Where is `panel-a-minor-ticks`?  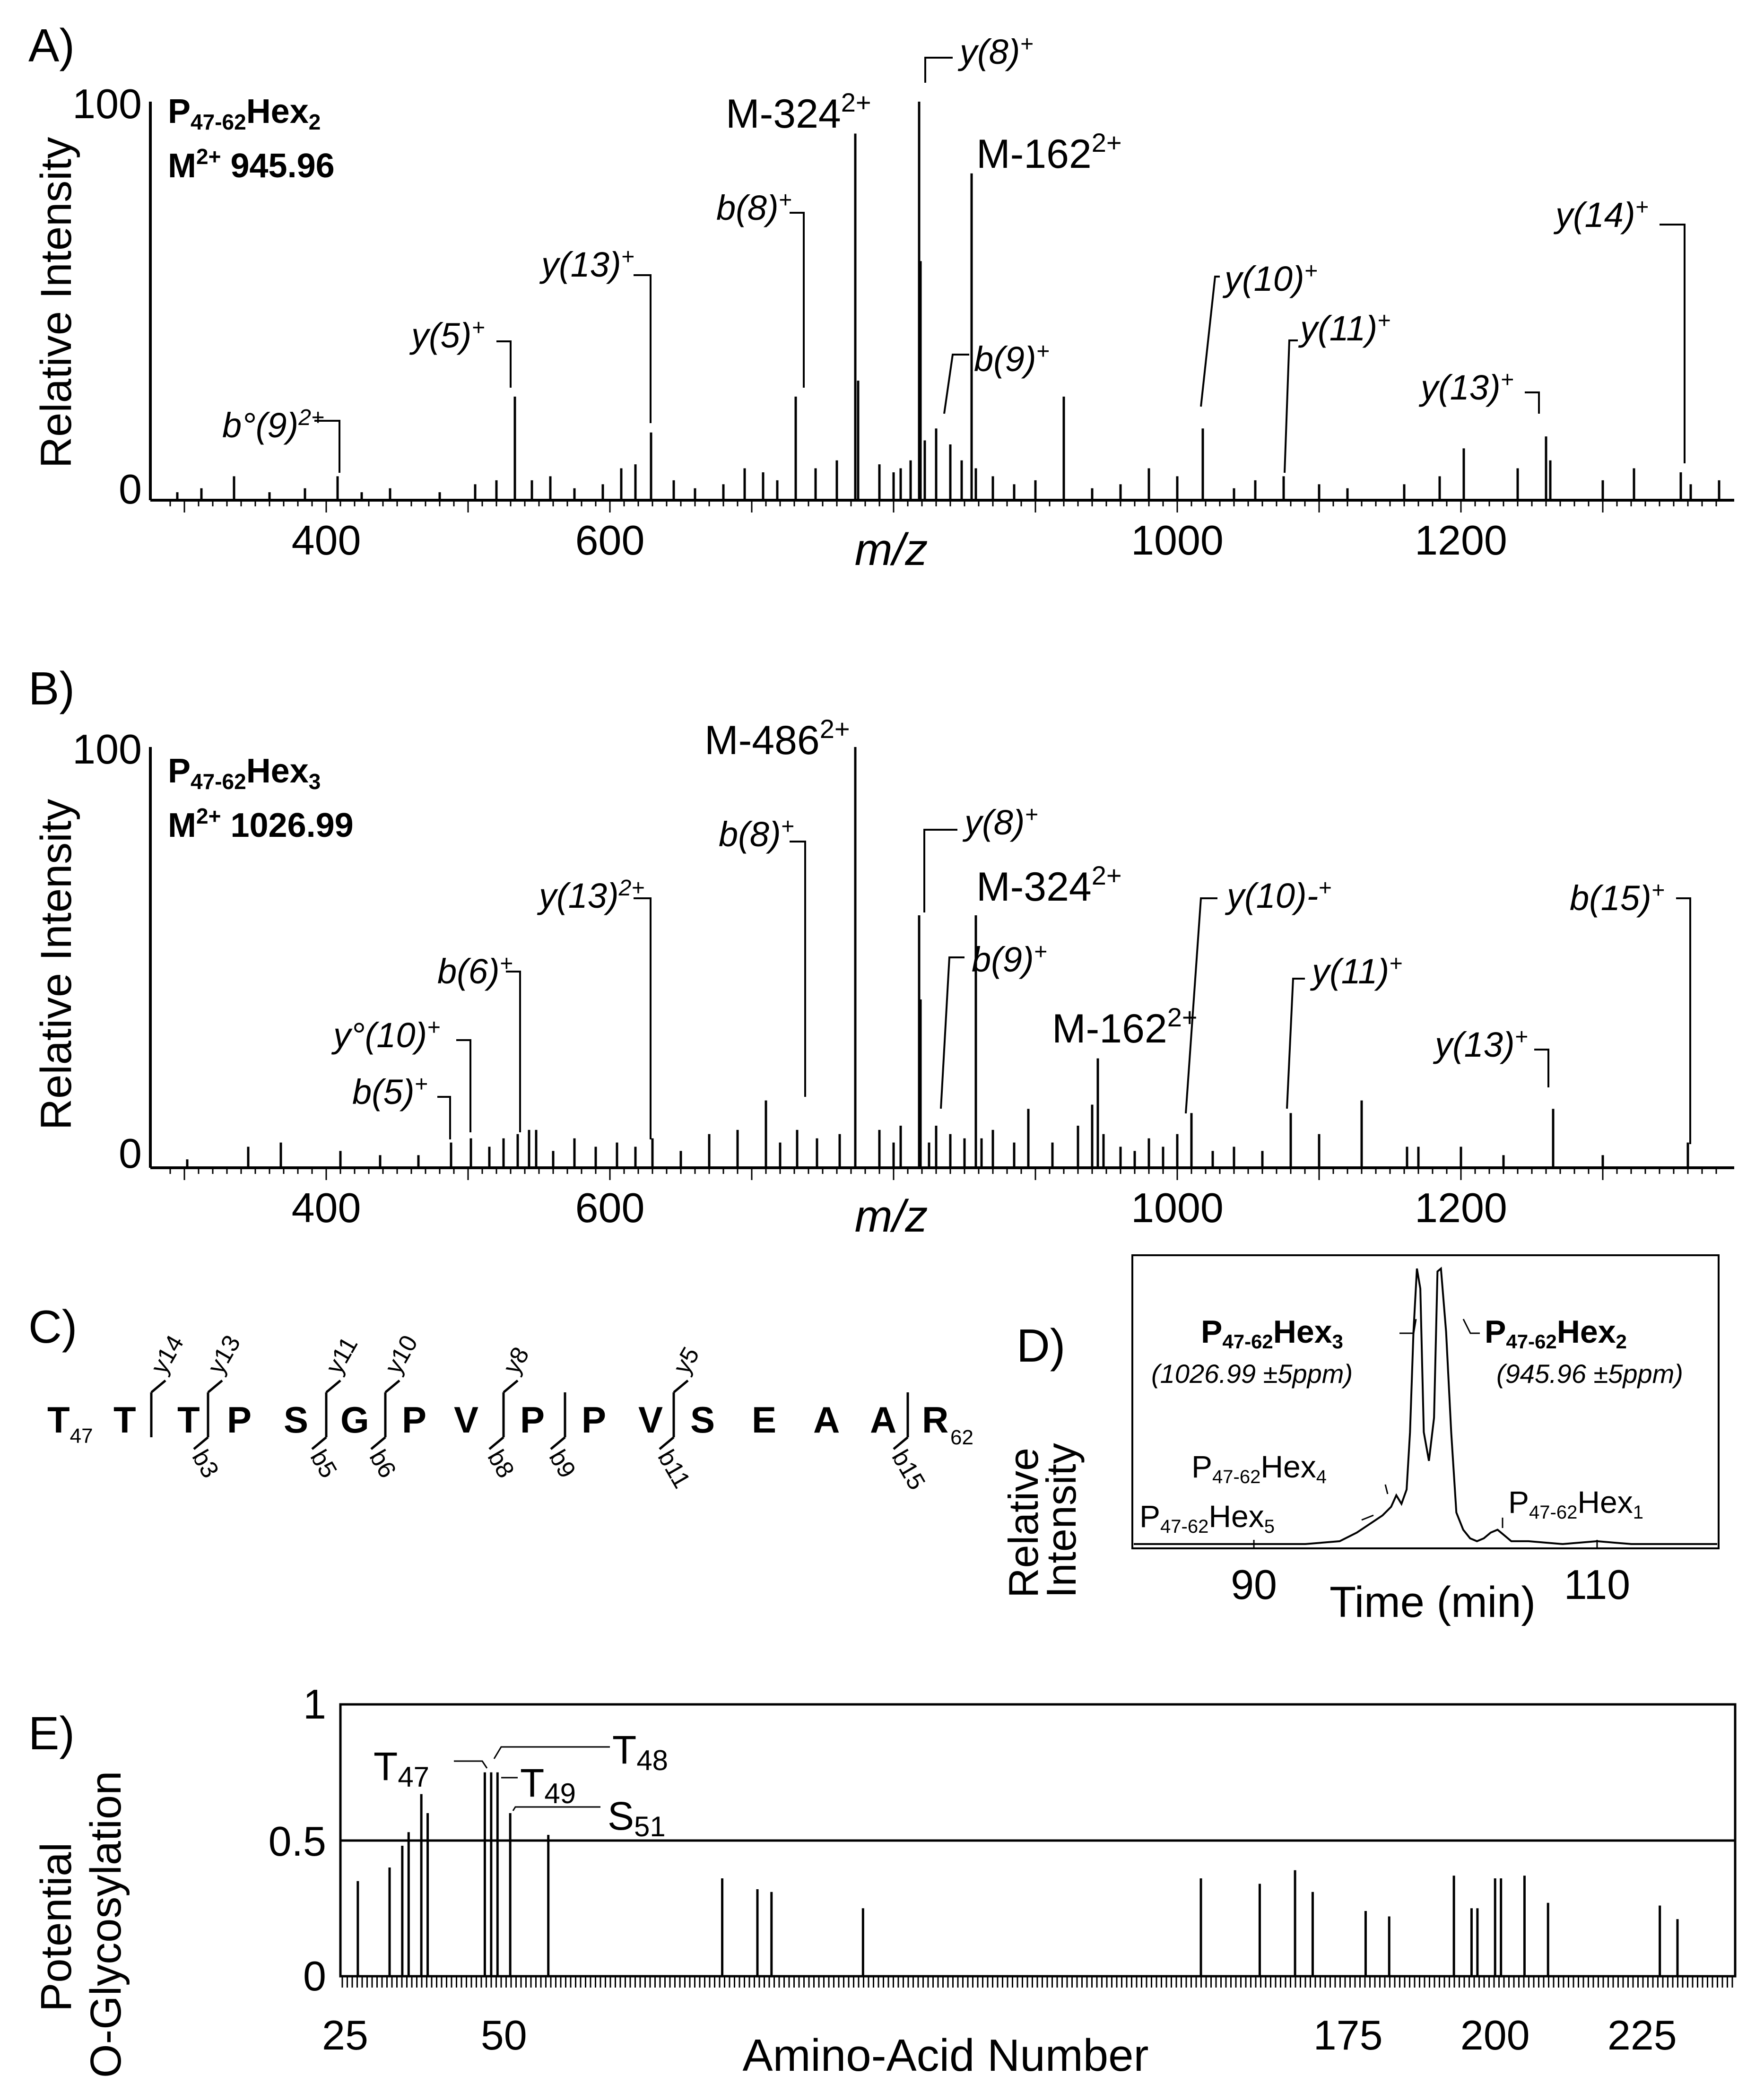 panel-a-minor-ticks is located at coordinates (943, 506).